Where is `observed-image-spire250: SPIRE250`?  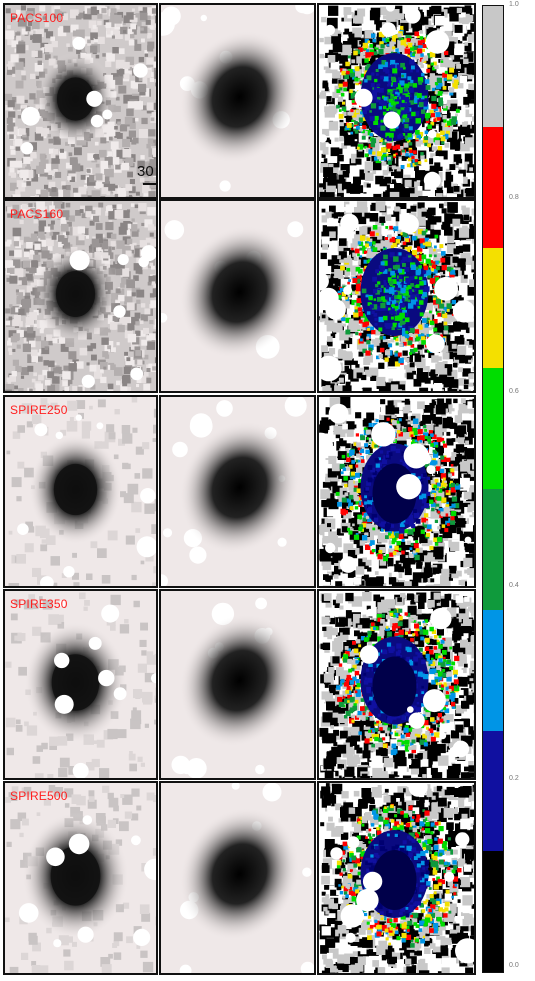 observed-image-spire250: SPIRE250 is located at coordinates (80, 491).